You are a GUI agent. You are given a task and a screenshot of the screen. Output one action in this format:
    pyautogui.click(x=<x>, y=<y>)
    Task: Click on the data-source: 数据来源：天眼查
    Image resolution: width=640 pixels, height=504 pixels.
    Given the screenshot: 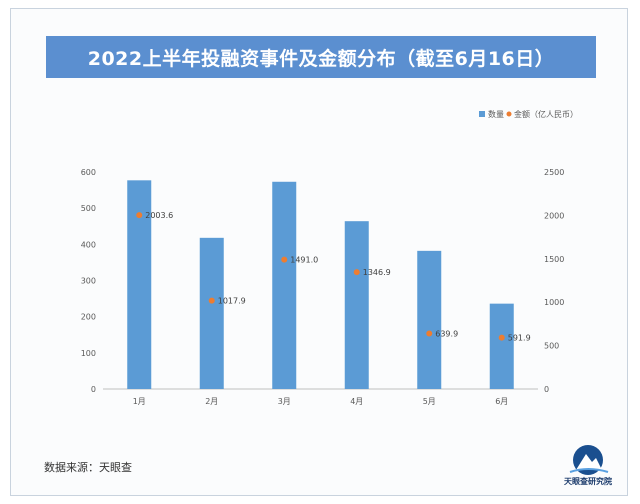 What is the action you would take?
    pyautogui.click(x=88, y=467)
    